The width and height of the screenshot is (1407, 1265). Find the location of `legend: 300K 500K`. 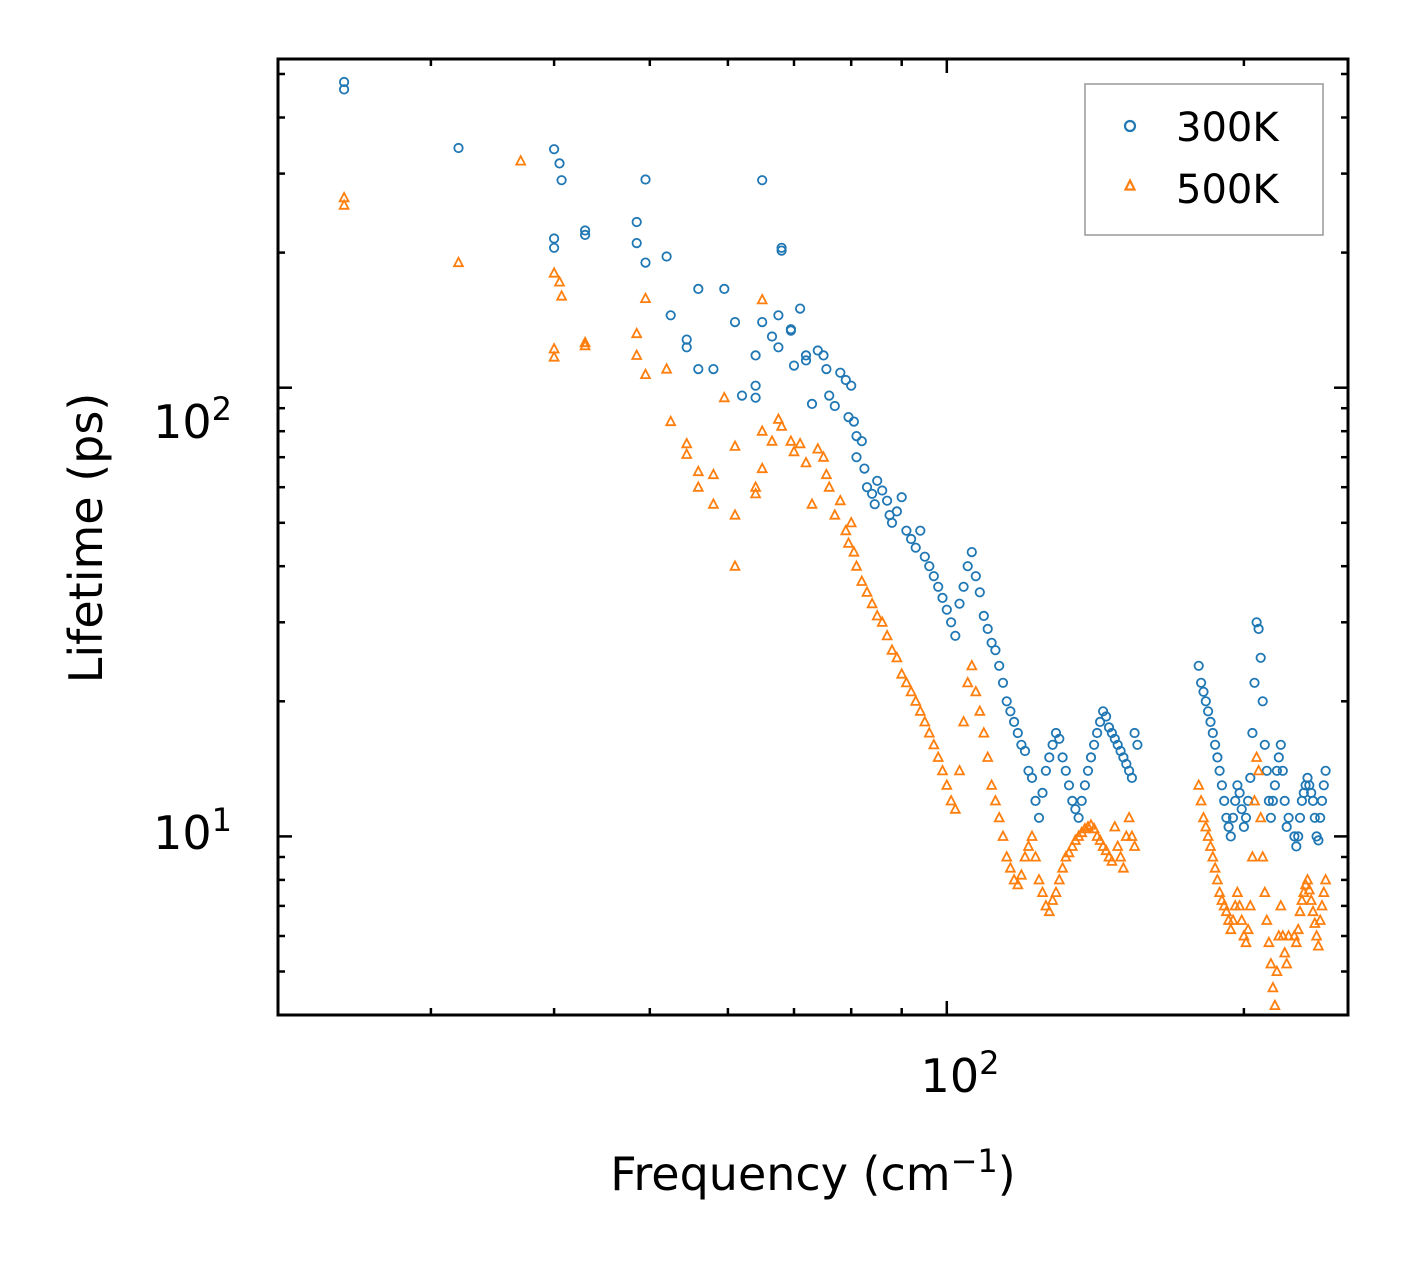

legend: 300K 500K is located at coordinates (1204, 159).